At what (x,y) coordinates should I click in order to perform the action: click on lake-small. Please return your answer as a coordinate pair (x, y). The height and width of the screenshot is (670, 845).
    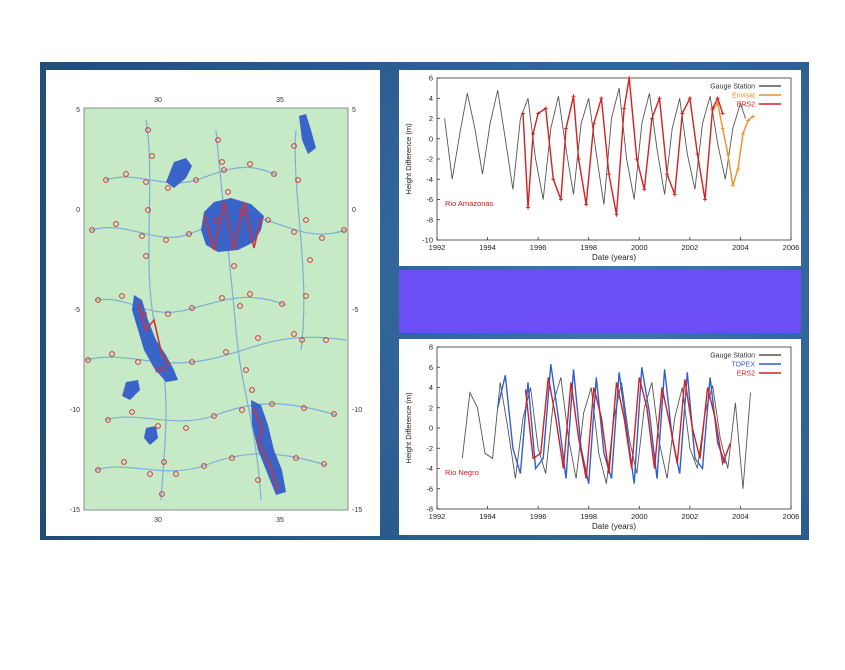
    Looking at the image, I should click on (151, 435).